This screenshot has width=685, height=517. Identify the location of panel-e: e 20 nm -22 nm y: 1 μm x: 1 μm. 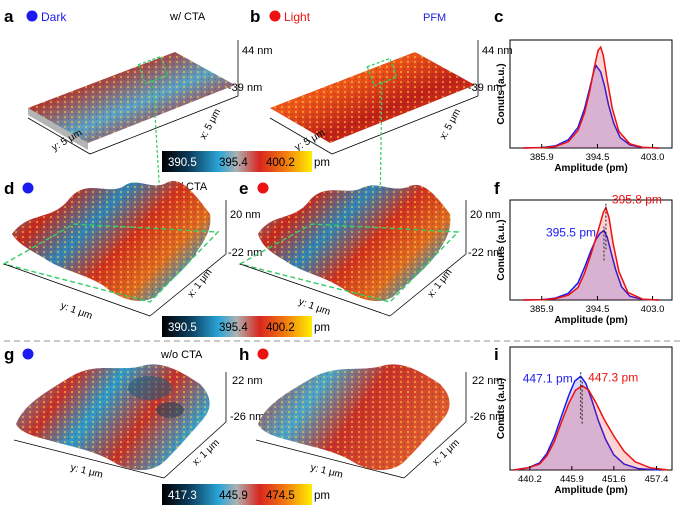
(370, 248).